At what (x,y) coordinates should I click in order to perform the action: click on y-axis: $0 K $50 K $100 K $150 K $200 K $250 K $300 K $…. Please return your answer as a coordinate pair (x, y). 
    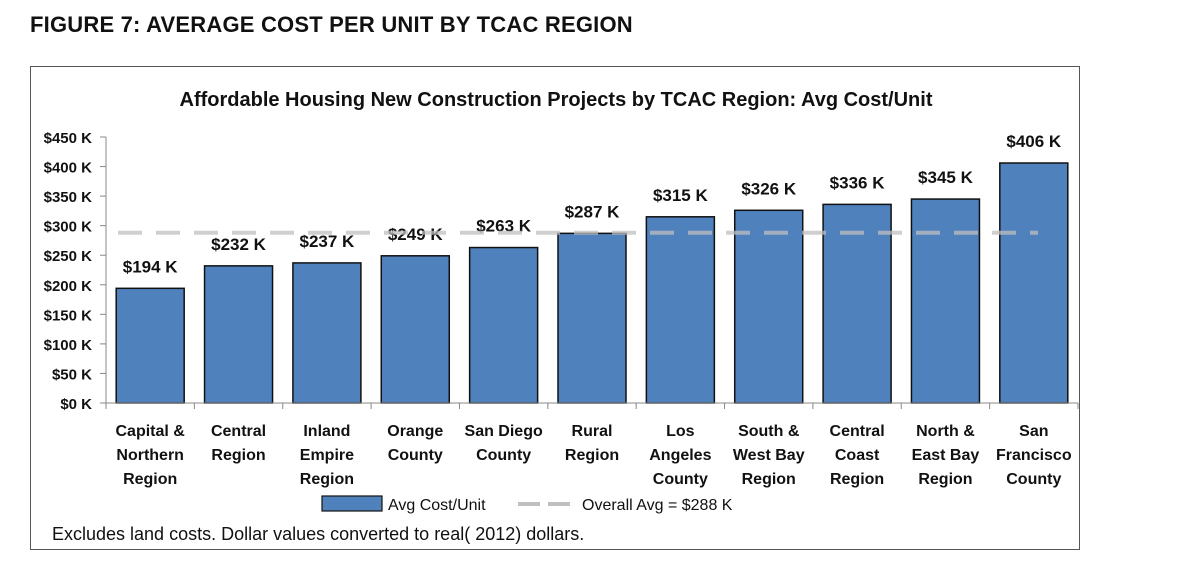
    Looking at the image, I should click on (75, 271).